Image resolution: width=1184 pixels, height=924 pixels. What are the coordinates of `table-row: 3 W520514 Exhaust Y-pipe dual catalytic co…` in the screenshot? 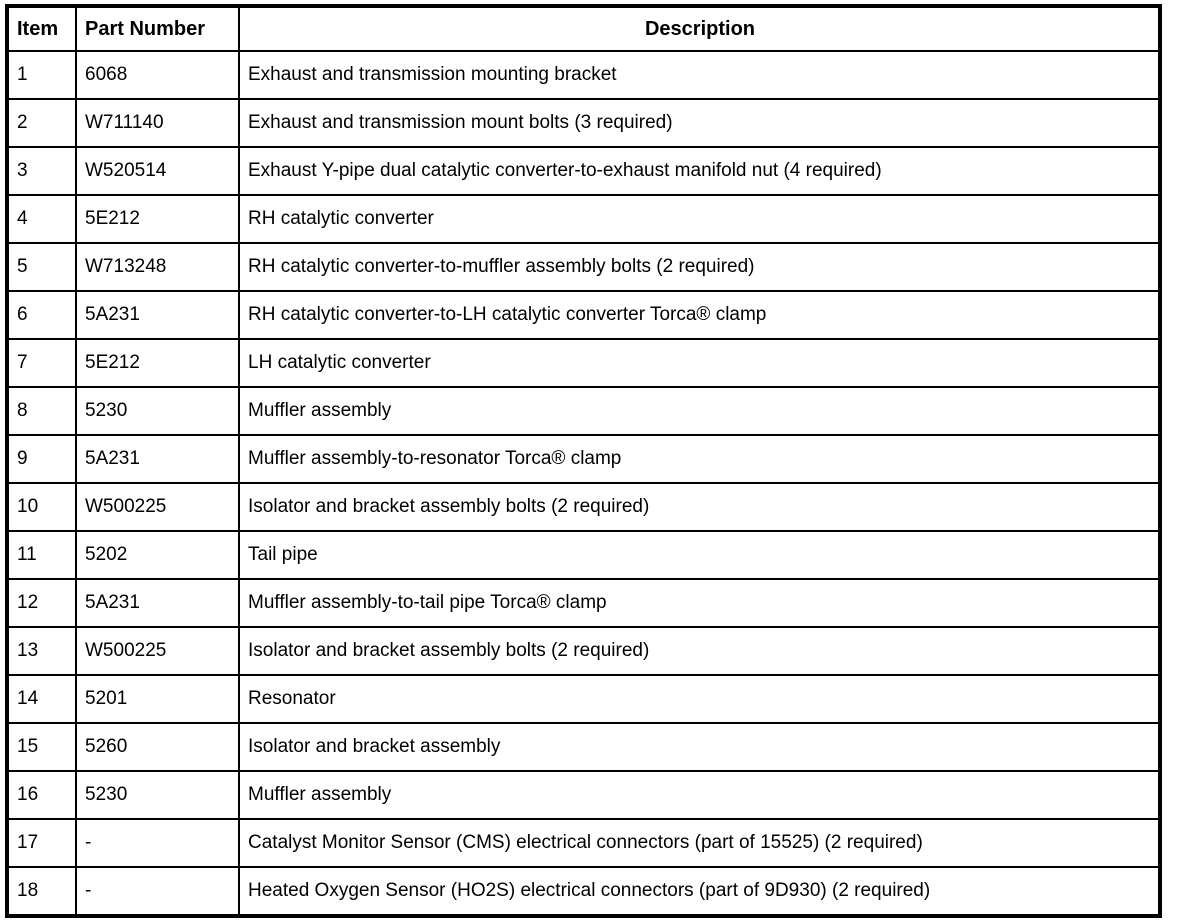 It's located at (583, 171).